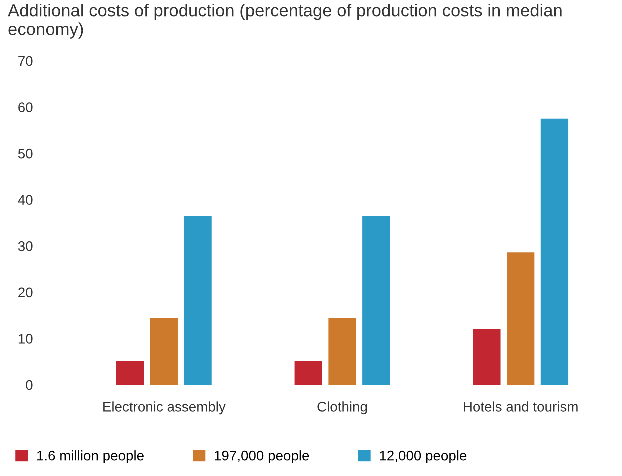  What do you see at coordinates (165, 408) in the screenshot?
I see `x-tick-label: Electronic assembly` at bounding box center [165, 408].